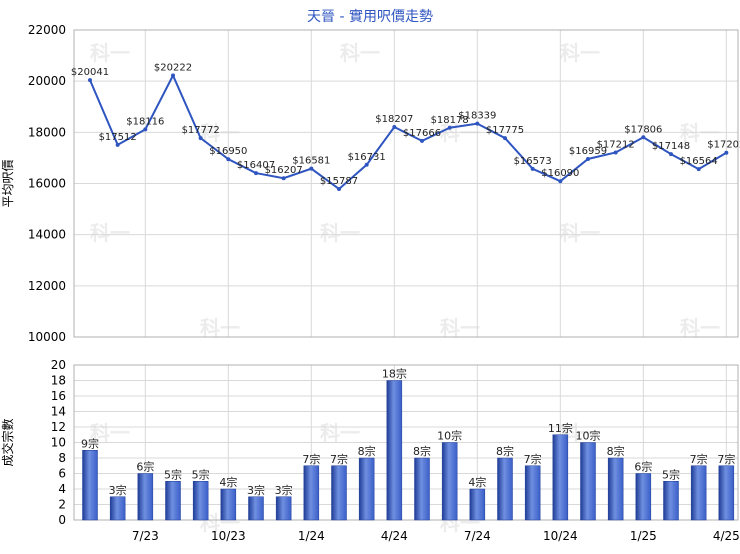  Describe the element at coordinates (560, 428) in the screenshot. I see `bar-label: 11宗` at that location.